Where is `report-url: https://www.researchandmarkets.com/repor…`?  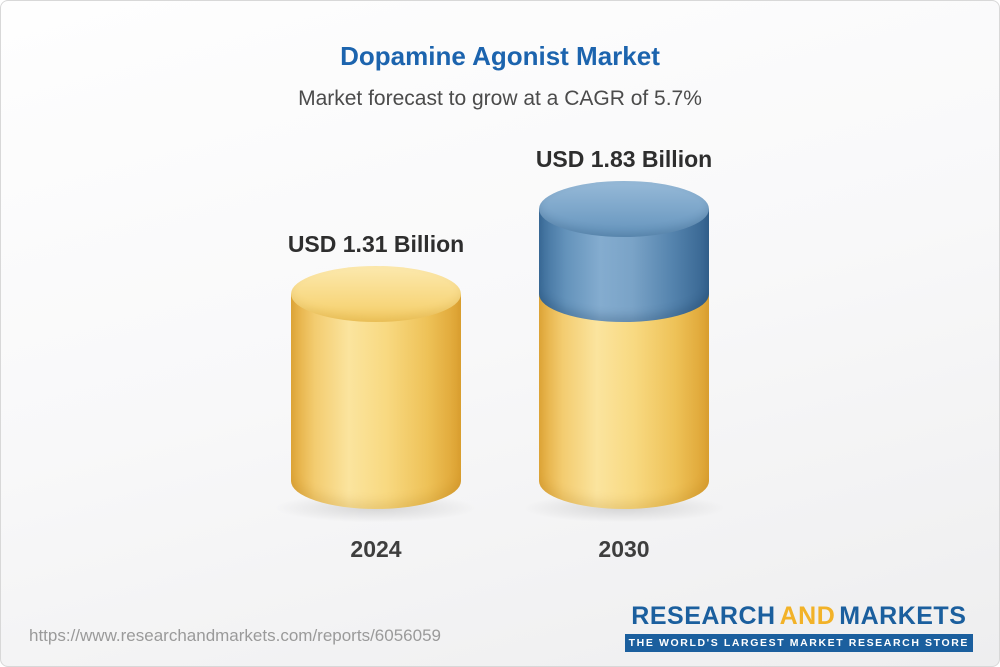
report-url: https://www.researchandmarkets.com/repor… is located at coordinates (235, 635).